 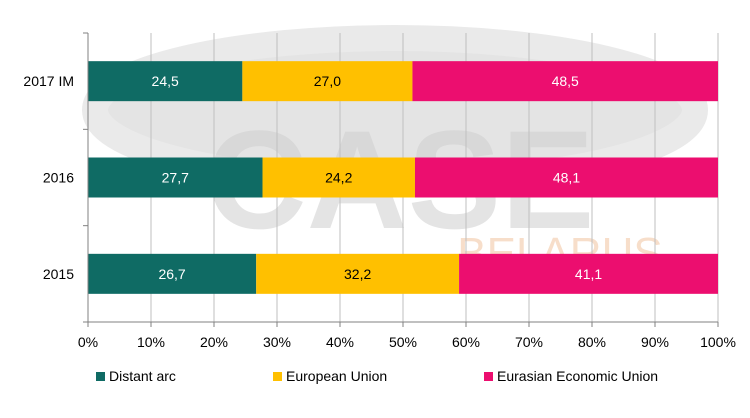 I want to click on category-label: 2015, so click(x=58, y=274).